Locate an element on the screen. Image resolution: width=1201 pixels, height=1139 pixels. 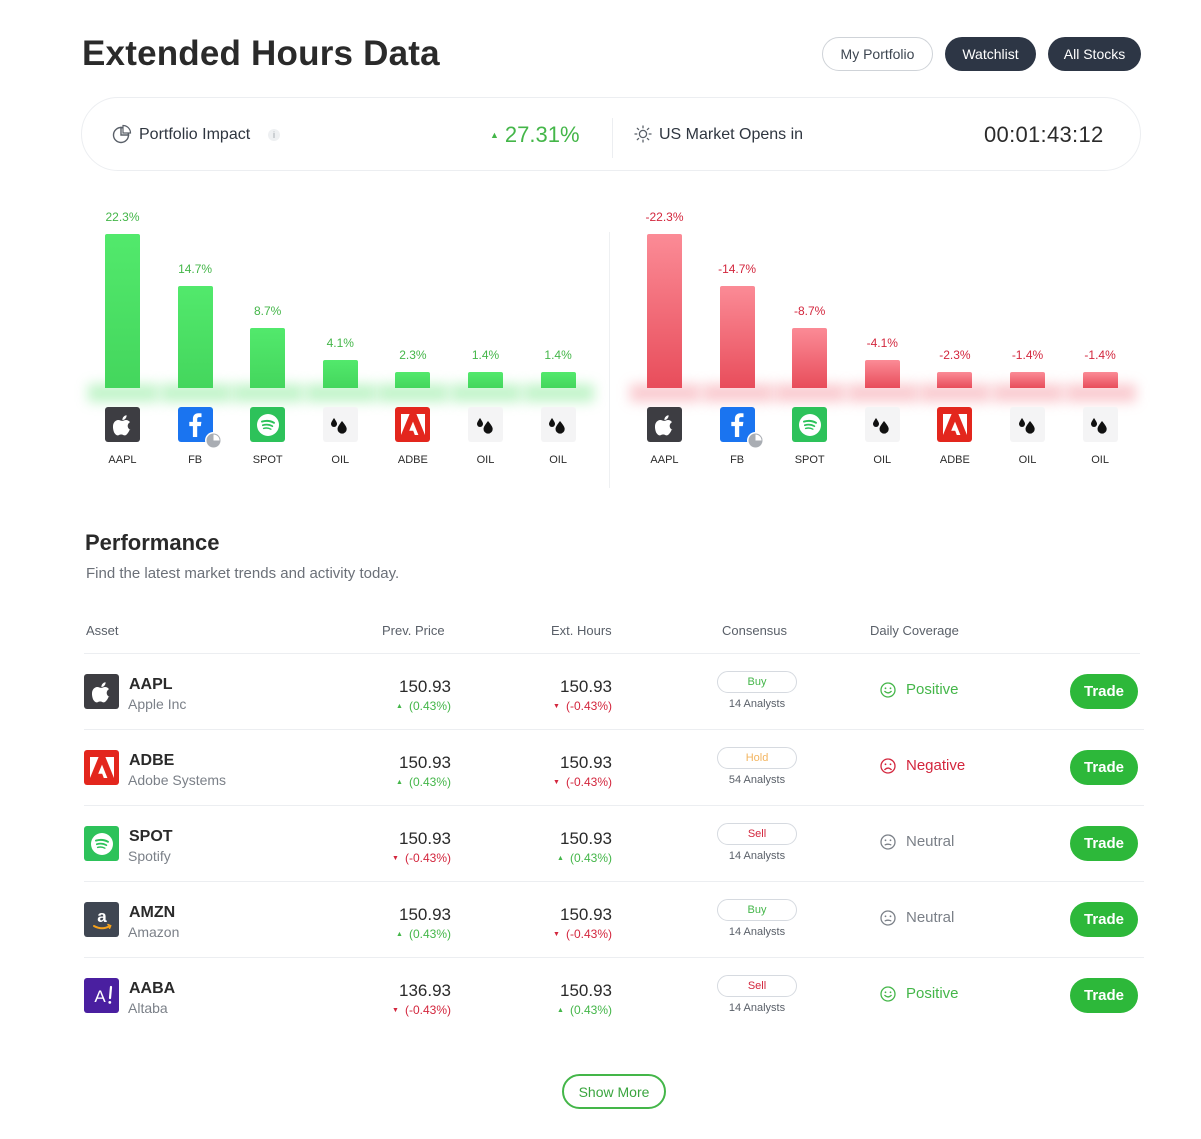
svg-text: a is located at coordinates (102, 916).